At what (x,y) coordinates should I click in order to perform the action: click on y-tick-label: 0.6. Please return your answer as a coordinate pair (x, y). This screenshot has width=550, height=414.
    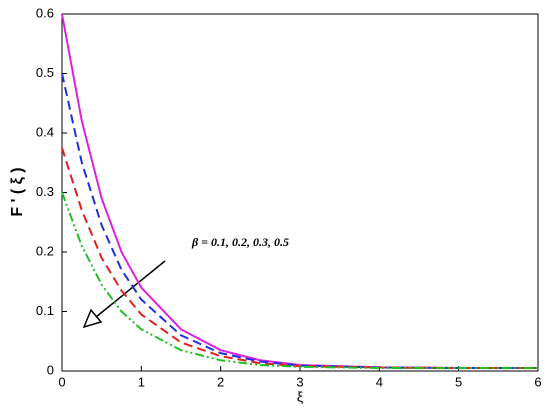
    Looking at the image, I should click on (45, 12).